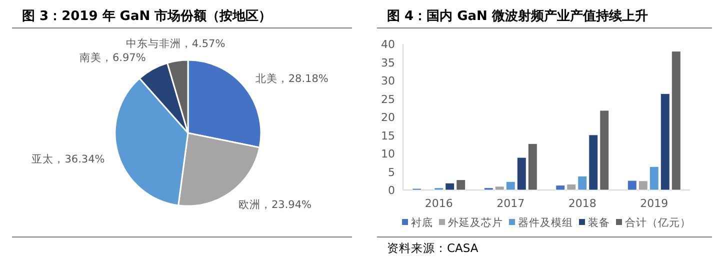  Describe the element at coordinates (475, 222) in the screenshot. I see `legend-label: 外延及芯片` at that location.